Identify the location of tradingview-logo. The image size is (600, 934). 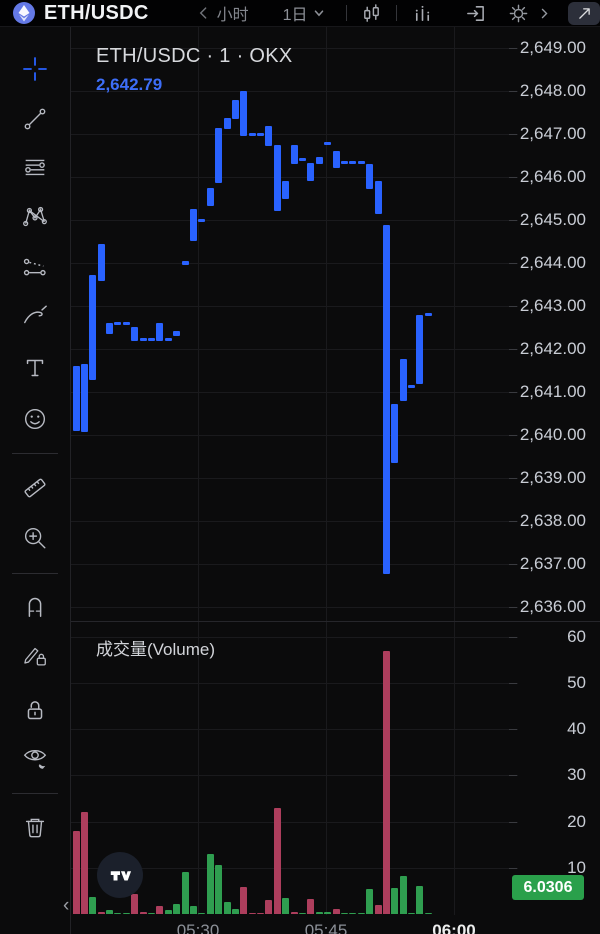
(120, 875).